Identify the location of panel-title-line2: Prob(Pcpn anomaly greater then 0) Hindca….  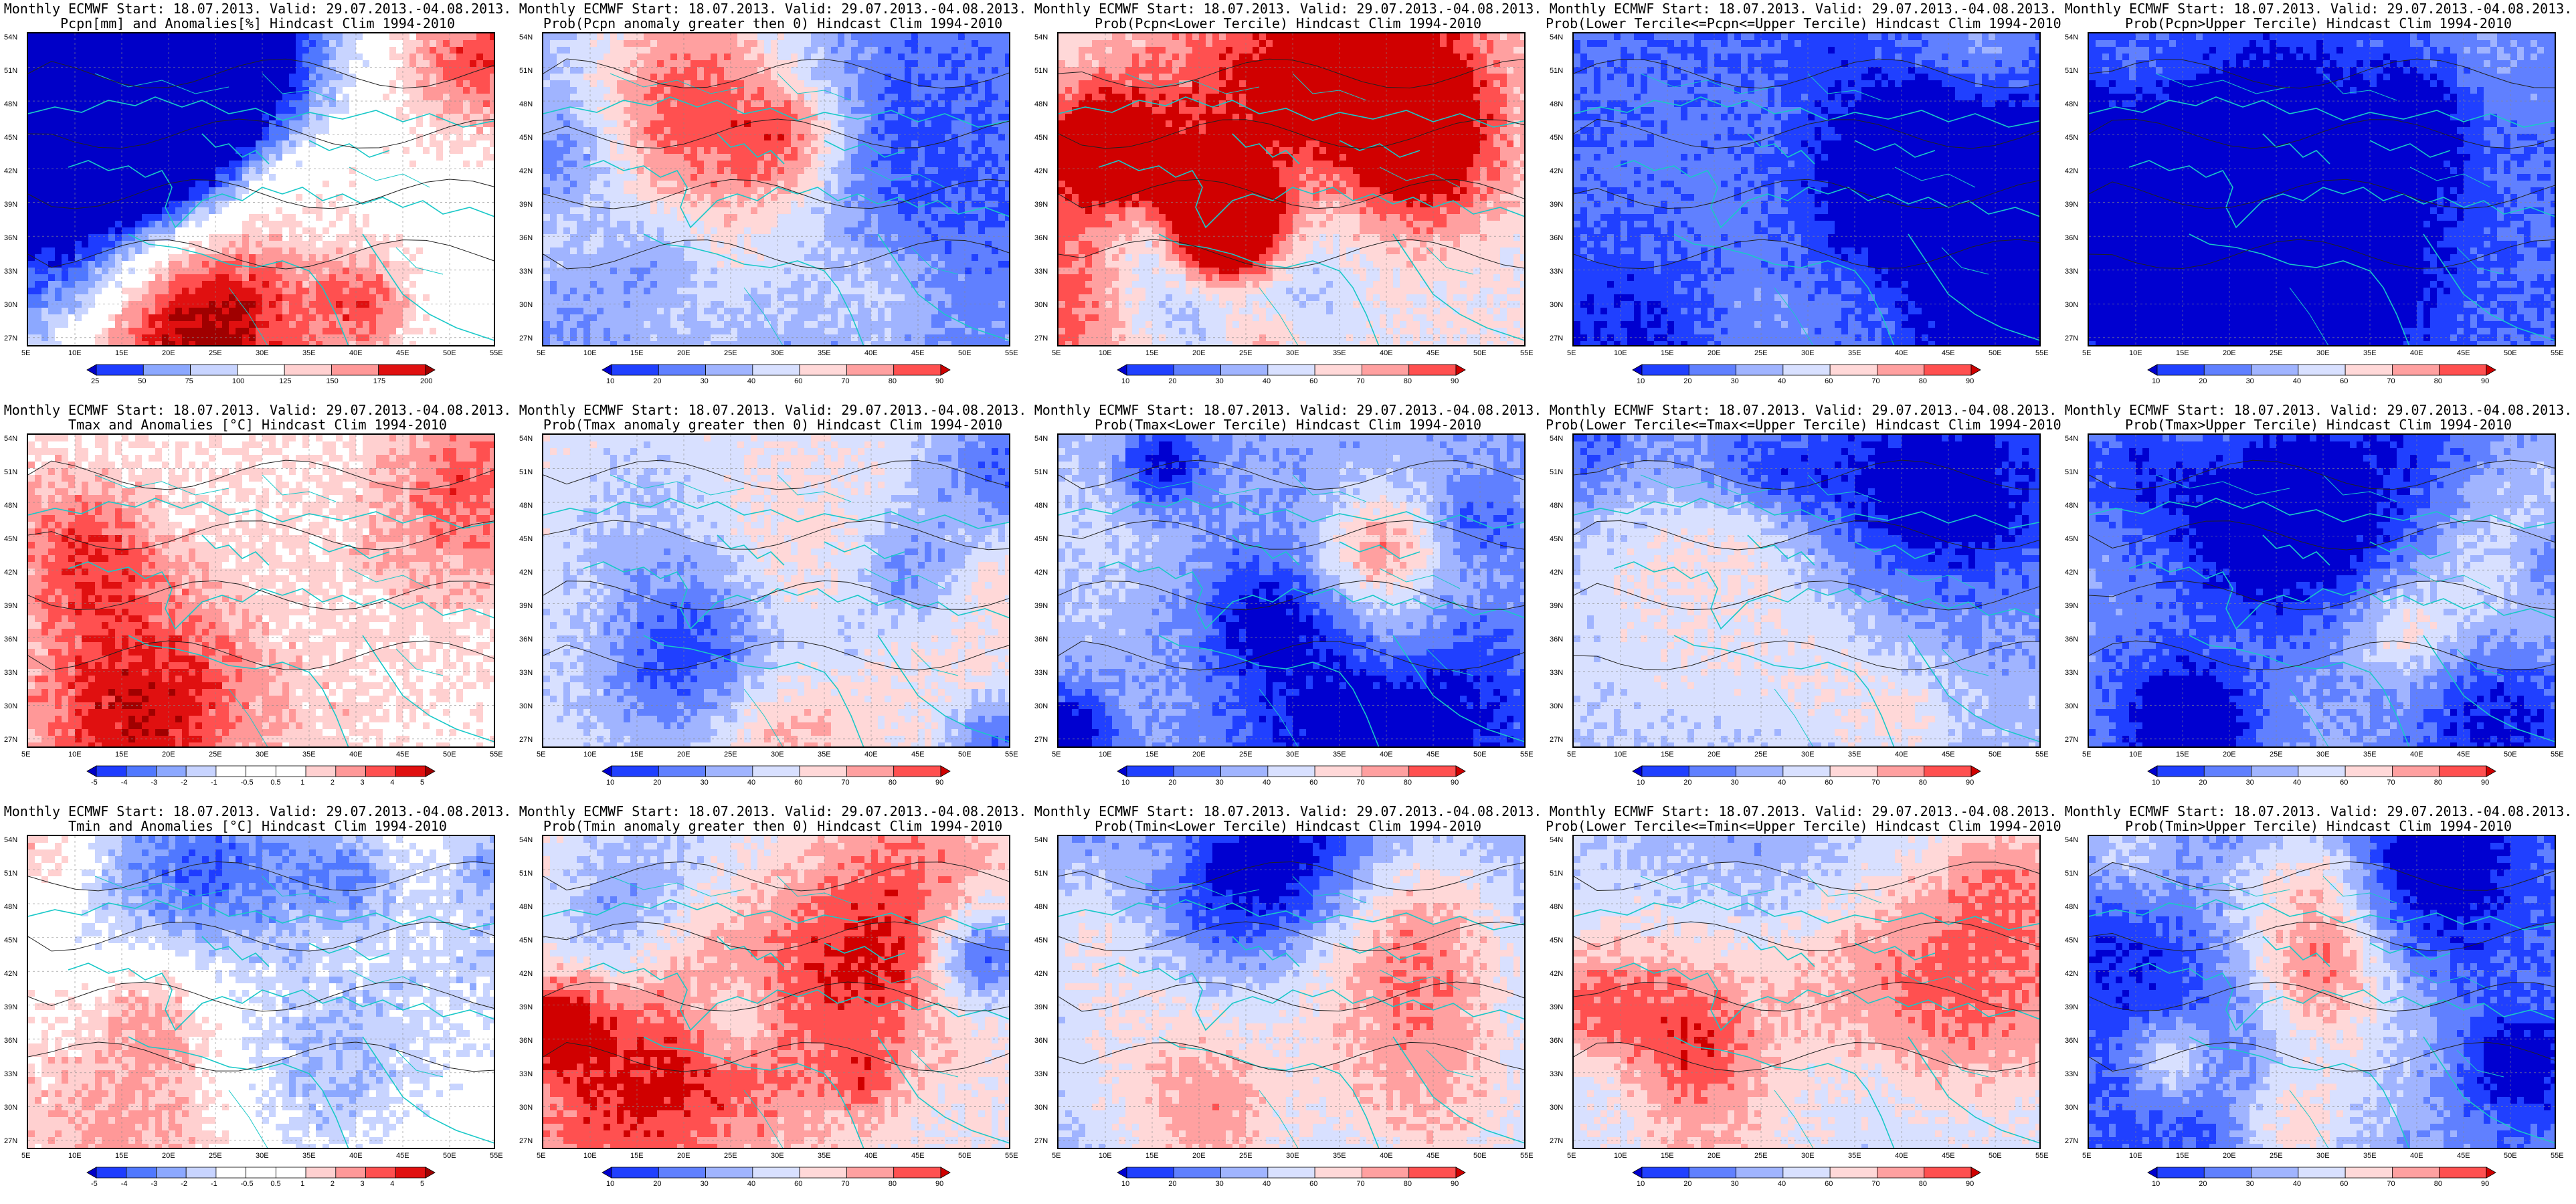
(773, 23).